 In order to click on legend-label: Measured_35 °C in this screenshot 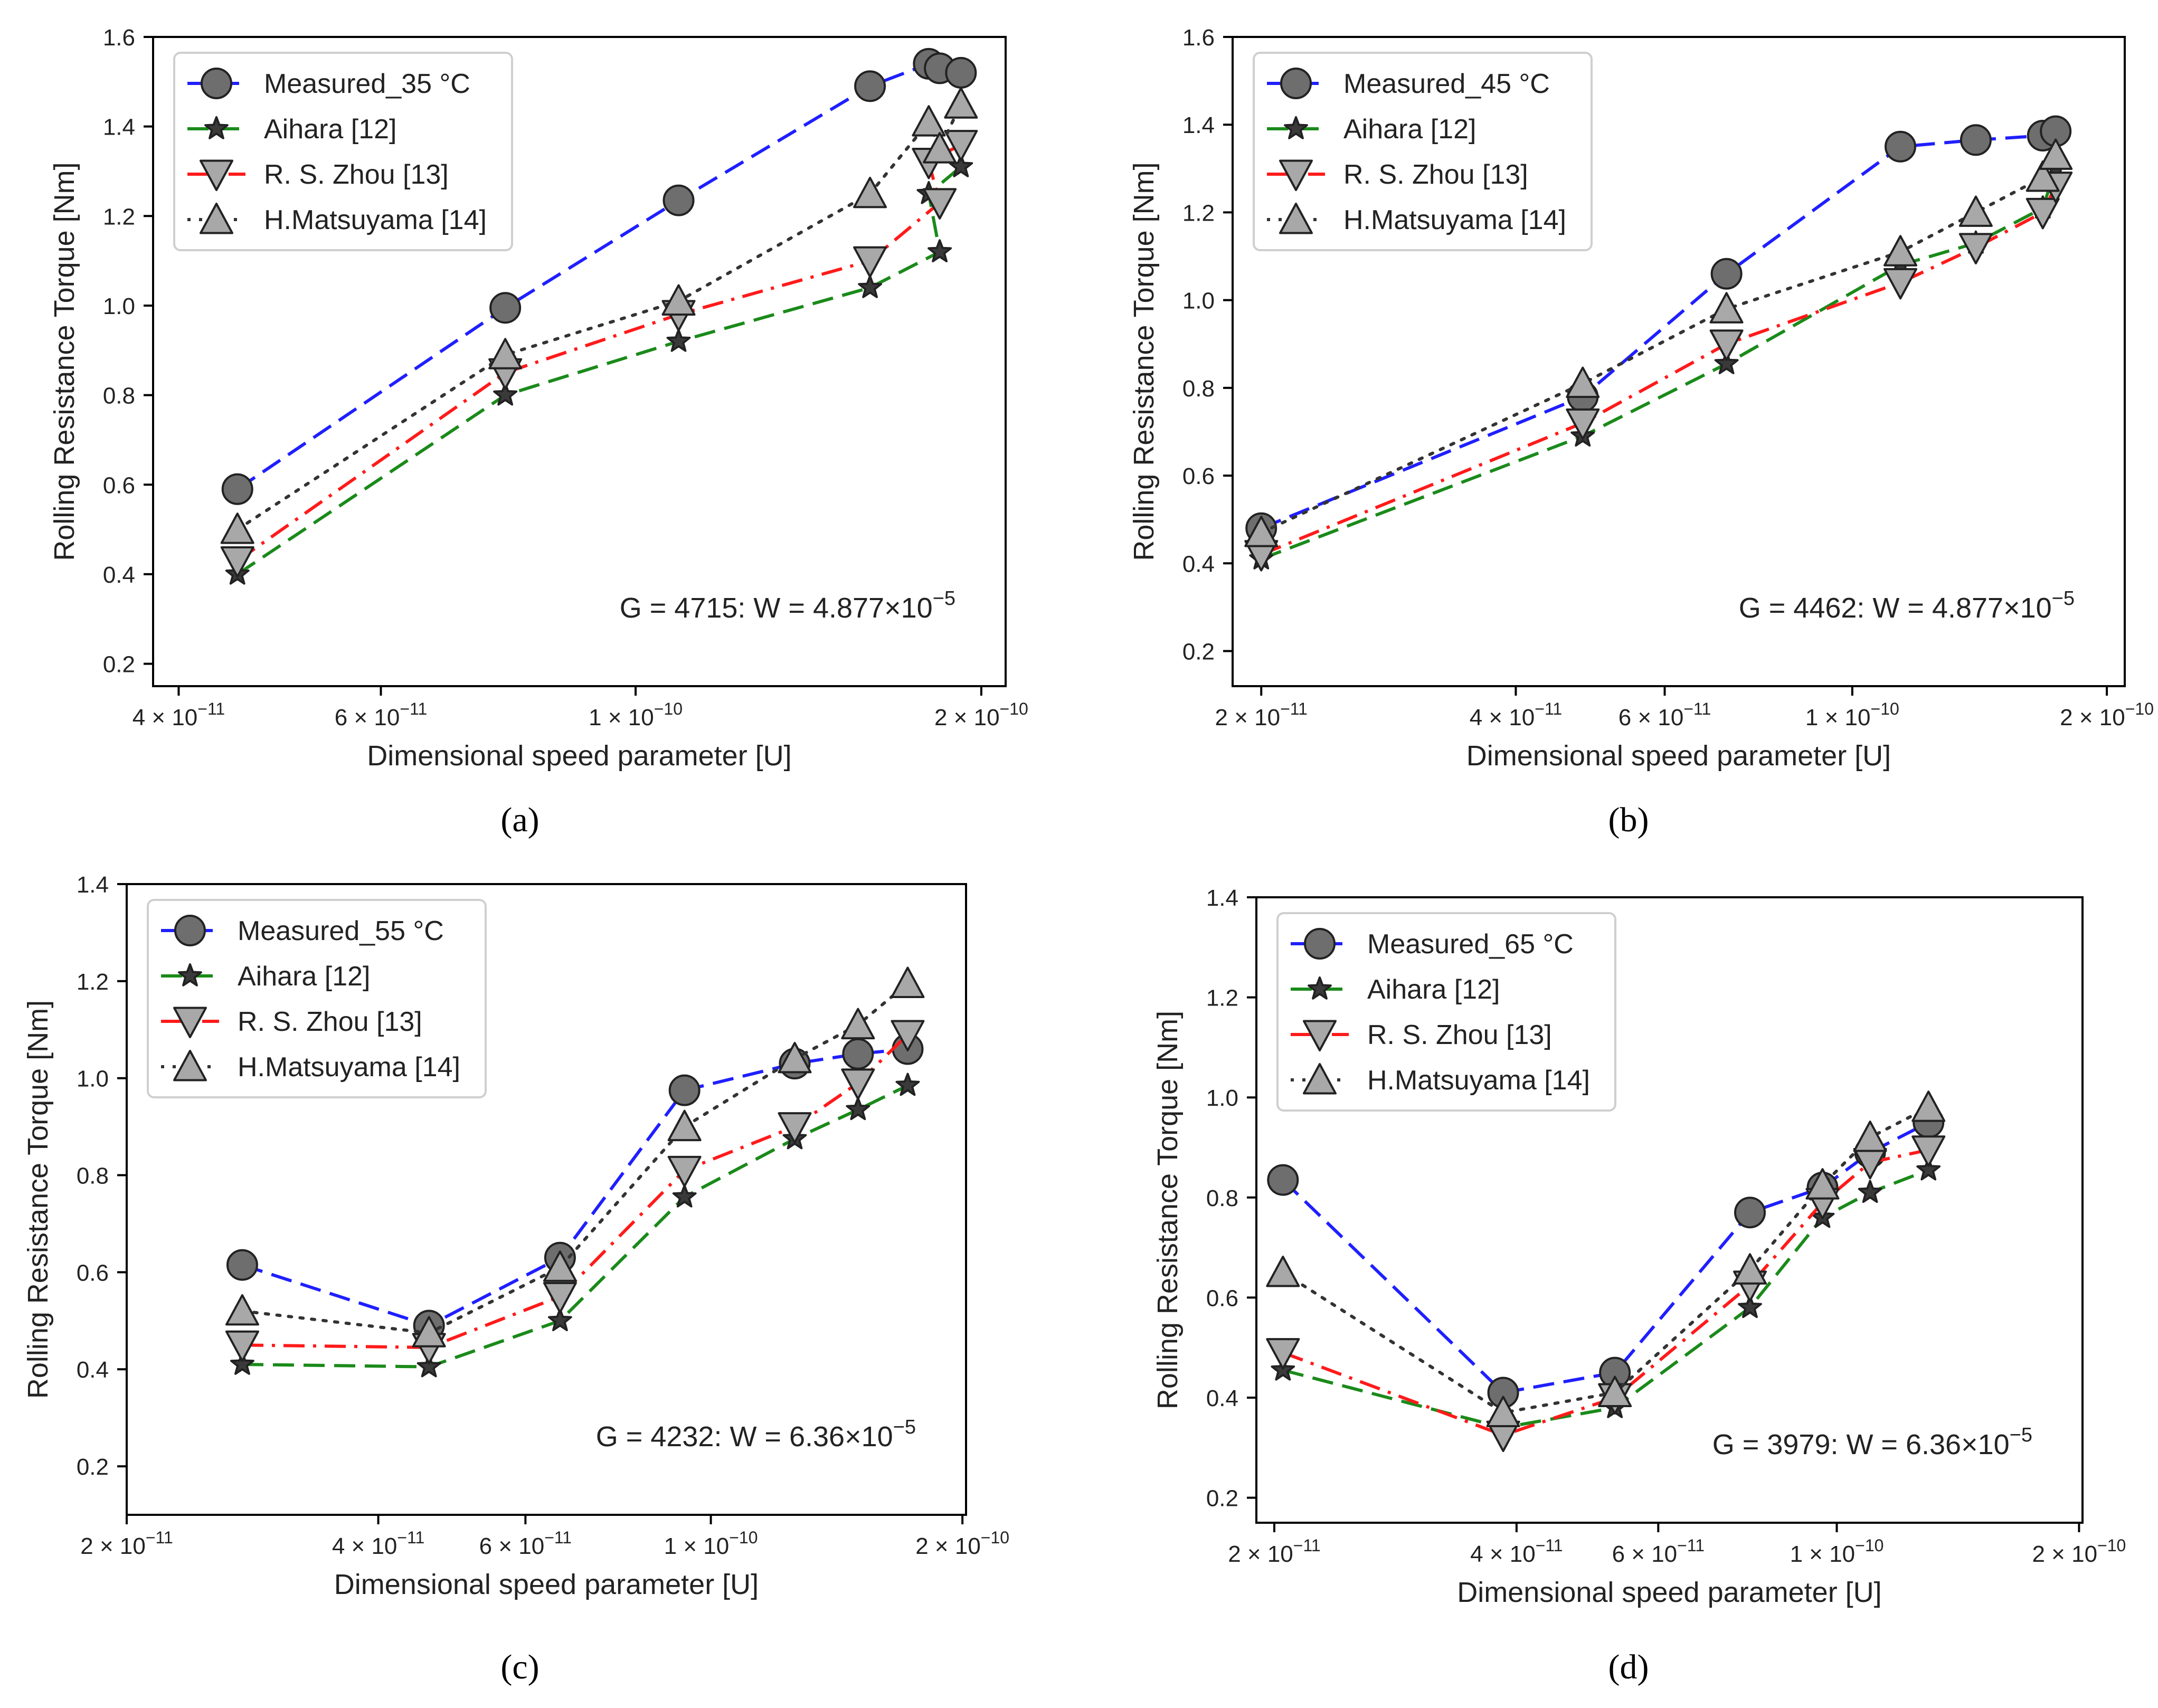, I will do `click(367, 84)`.